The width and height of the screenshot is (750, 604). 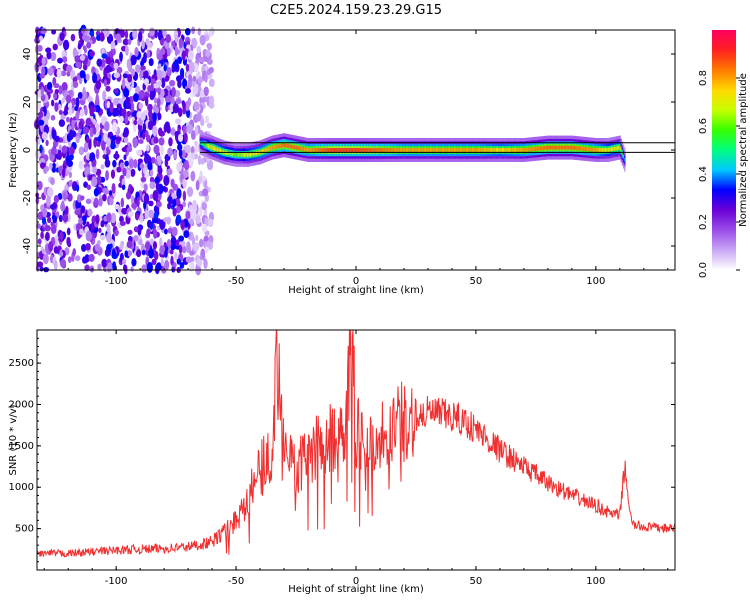 I want to click on spectrogram-y-tick-label: 40, so click(x=27, y=54).